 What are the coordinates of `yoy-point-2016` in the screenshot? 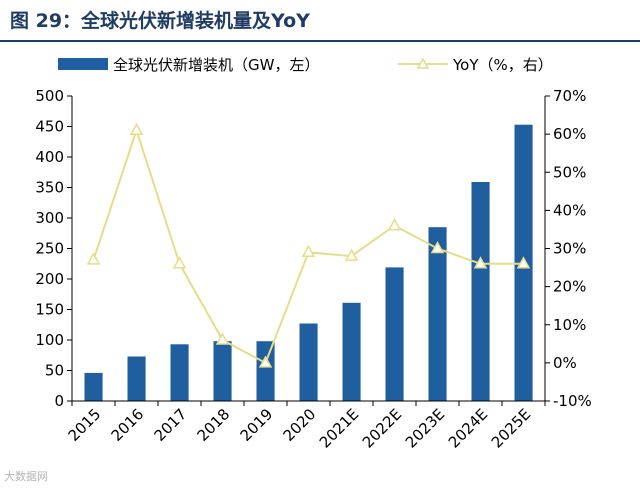 It's located at (136, 129).